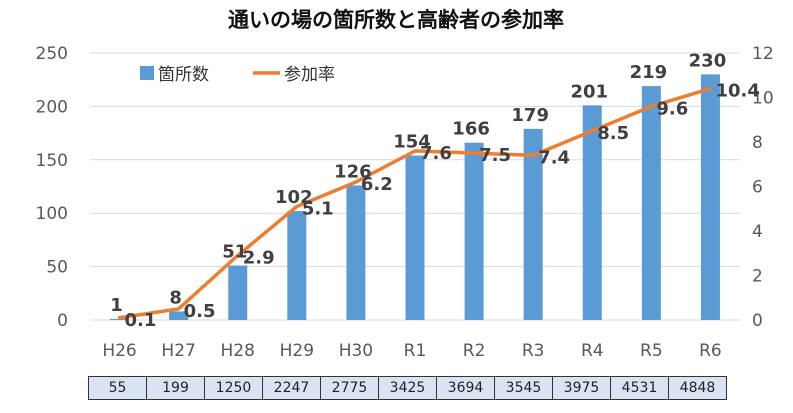  What do you see at coordinates (119, 351) in the screenshot?
I see `category-label: H26` at bounding box center [119, 351].